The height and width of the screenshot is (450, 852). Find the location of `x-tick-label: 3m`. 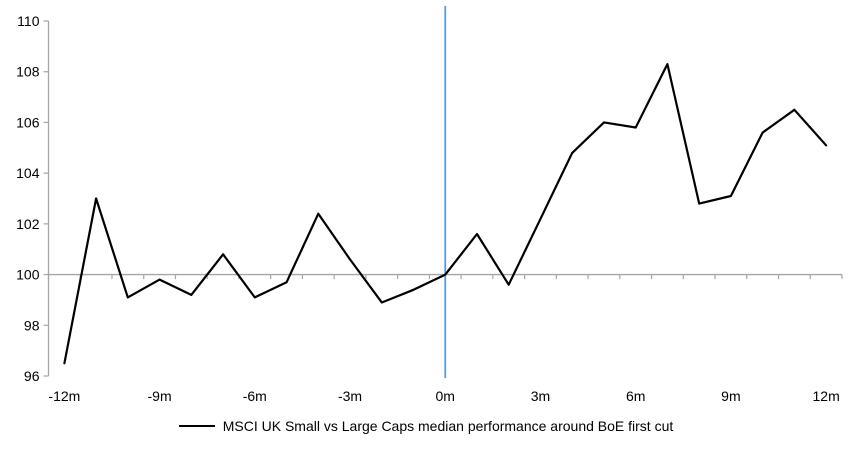

x-tick-label: 3m is located at coordinates (540, 396).